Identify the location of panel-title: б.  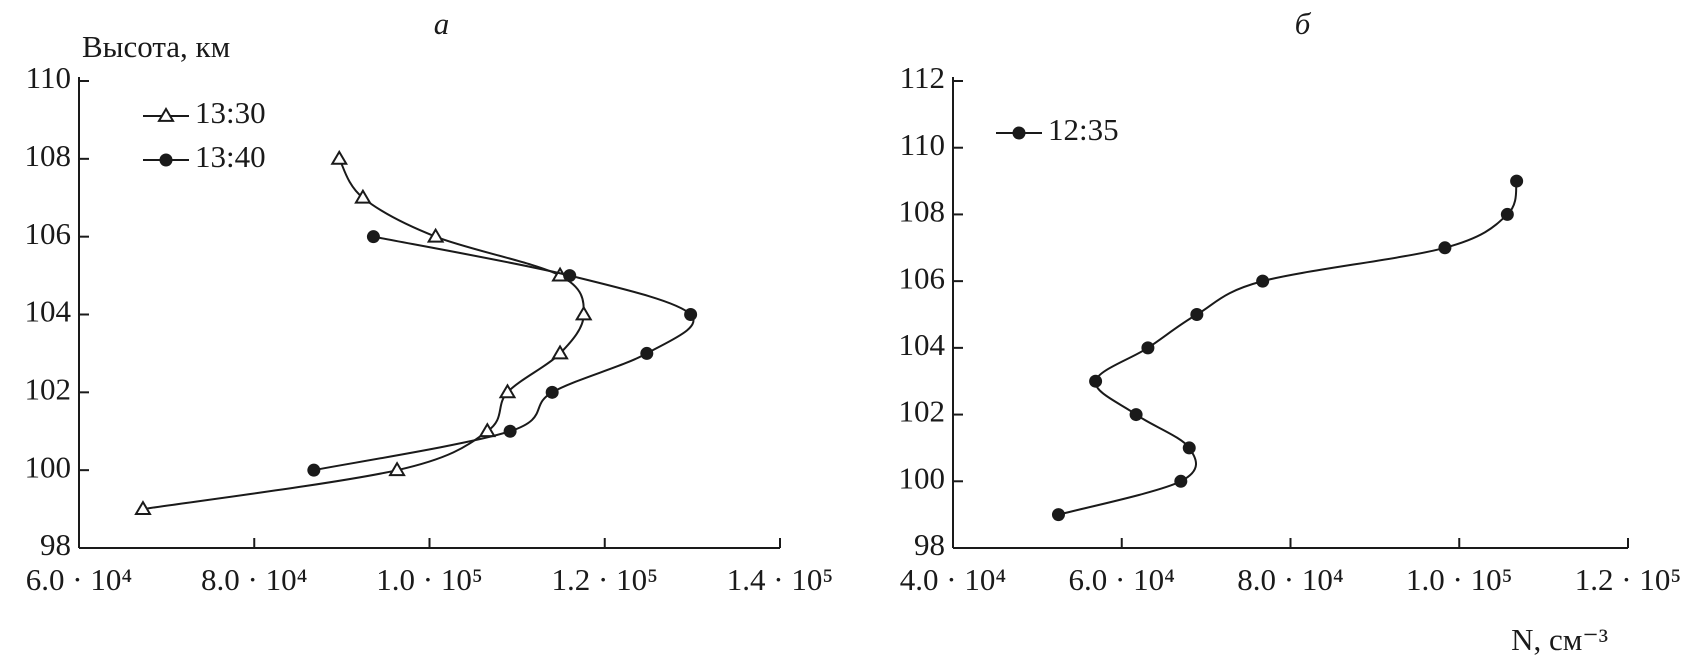
(1303, 23).